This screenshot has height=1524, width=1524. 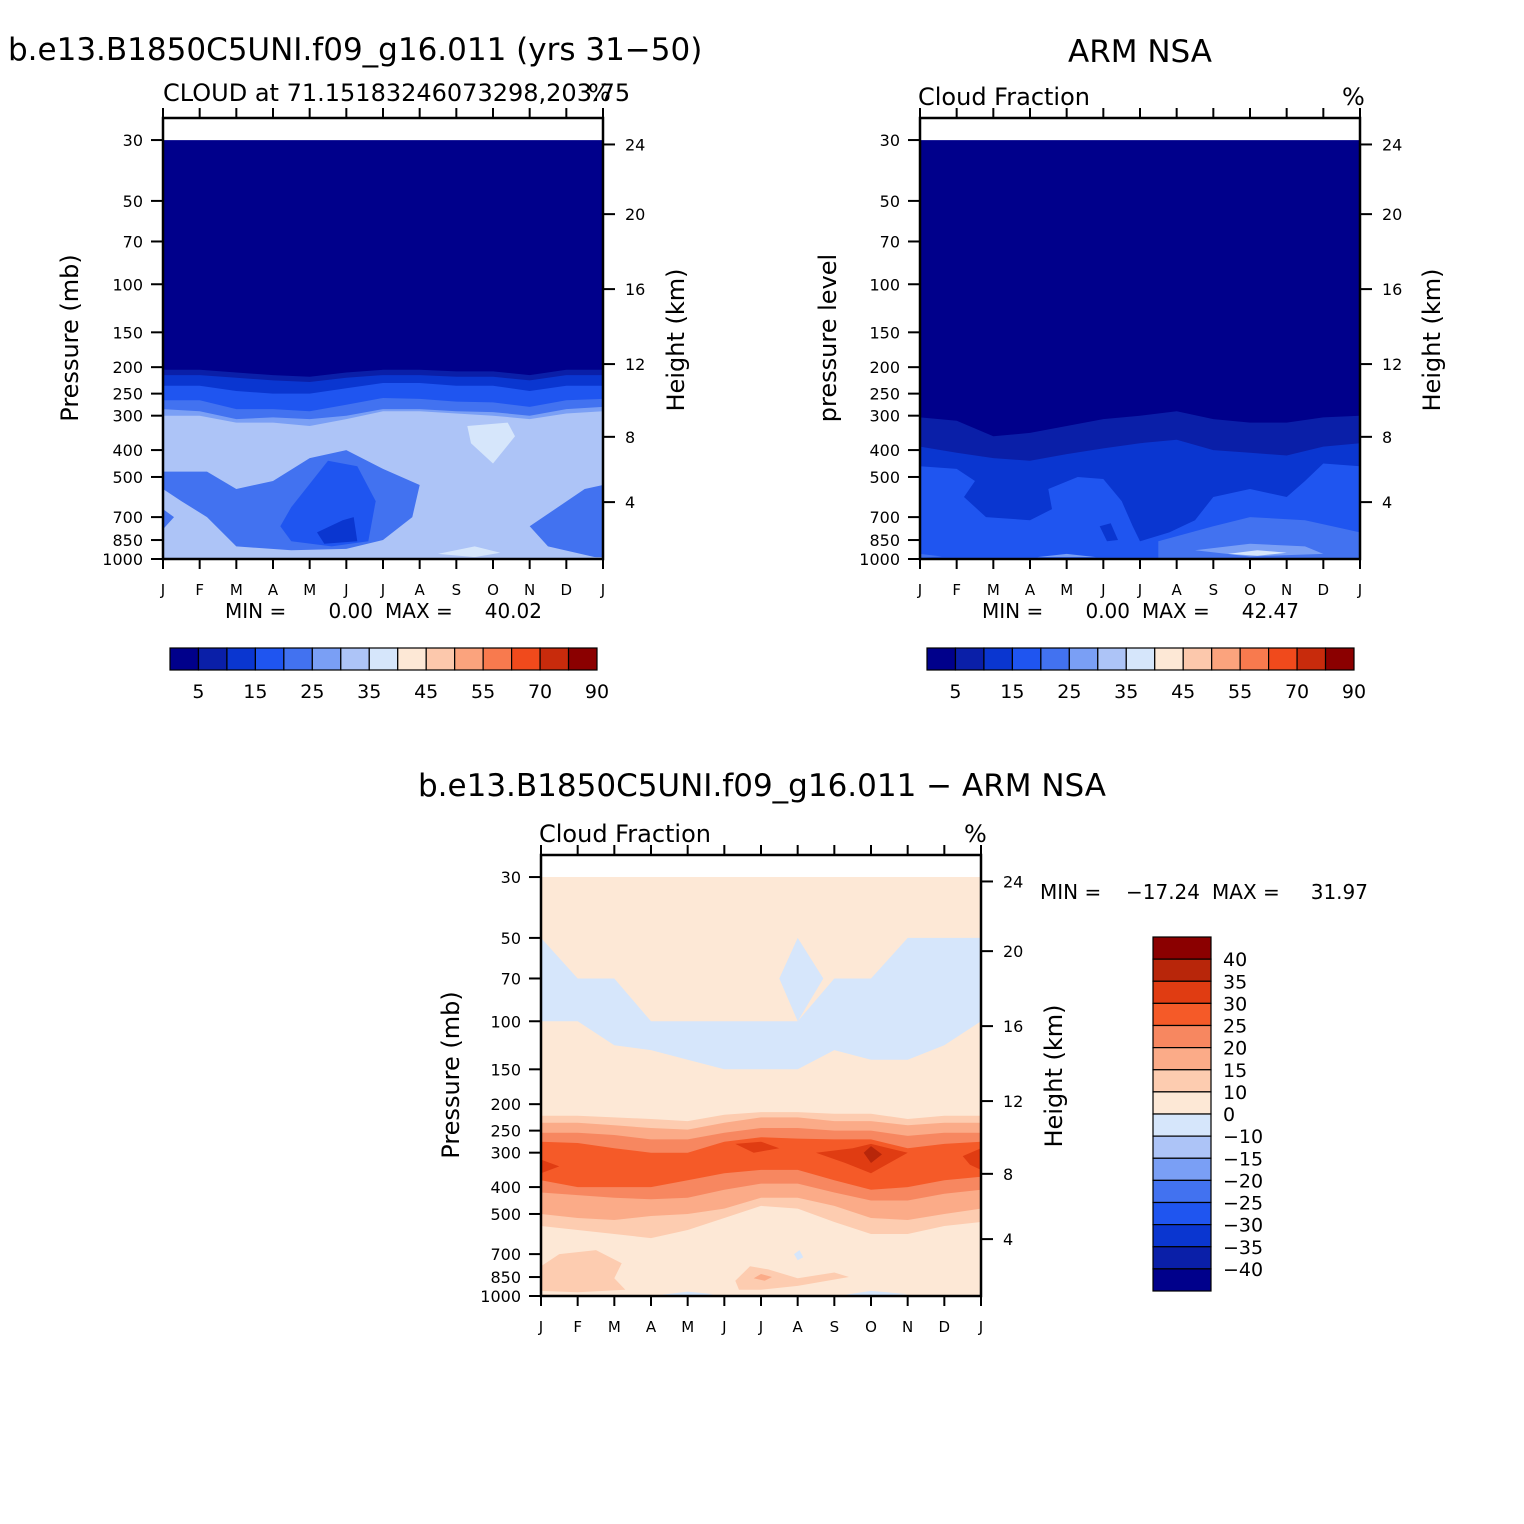 I want to click on diff-max-label: MAX =, so click(x=1246, y=892).